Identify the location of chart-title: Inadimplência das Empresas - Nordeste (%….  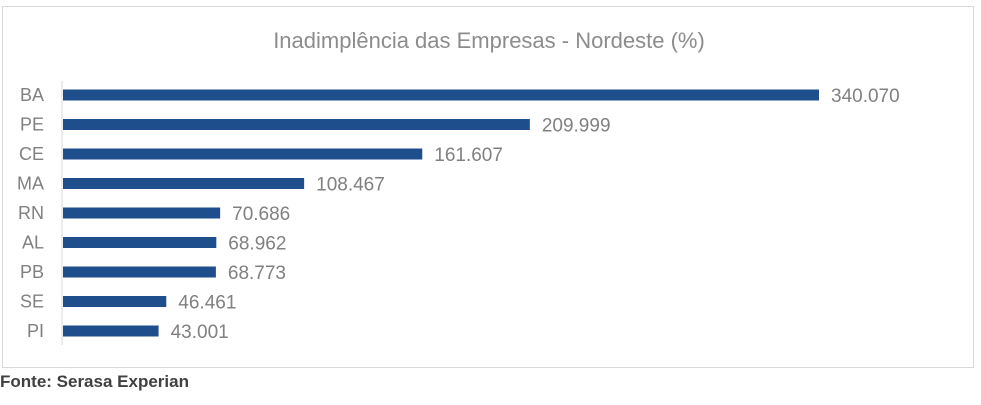
(489, 40).